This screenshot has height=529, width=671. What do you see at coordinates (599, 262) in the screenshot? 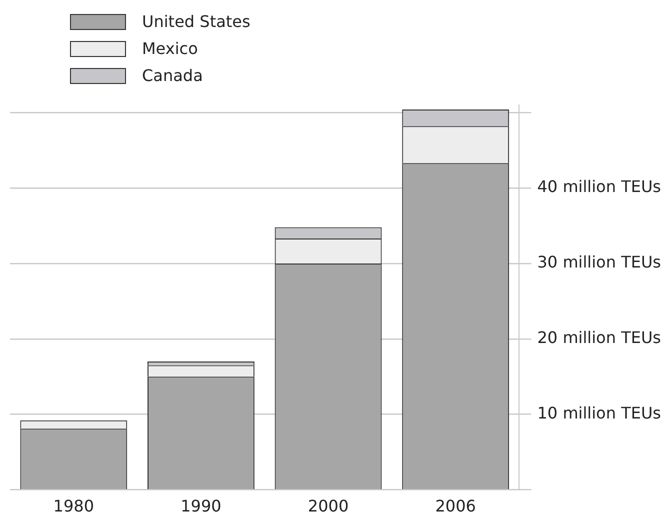
I see `y-tick-label: 30 million TEUs` at bounding box center [599, 262].